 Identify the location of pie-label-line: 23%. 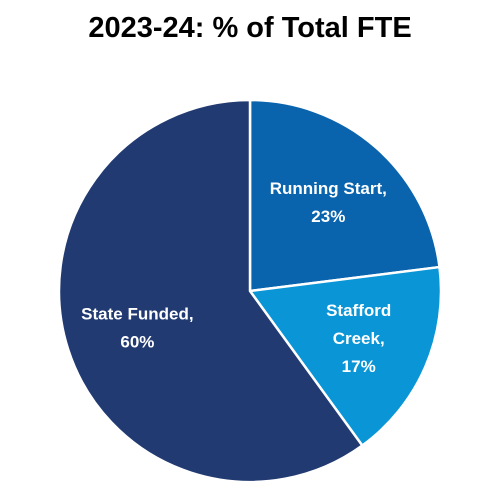
(328, 216).